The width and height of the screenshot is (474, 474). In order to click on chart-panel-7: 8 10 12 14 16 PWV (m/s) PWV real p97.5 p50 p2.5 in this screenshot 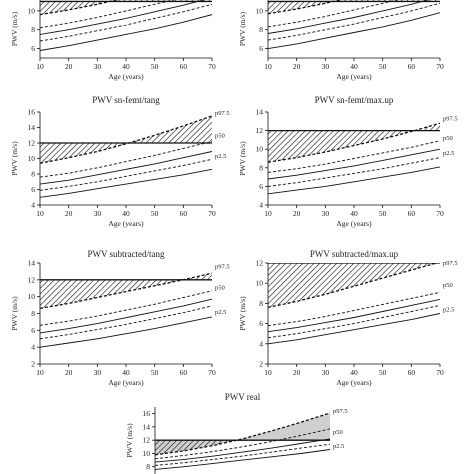, I will do `click(236, 433)`.